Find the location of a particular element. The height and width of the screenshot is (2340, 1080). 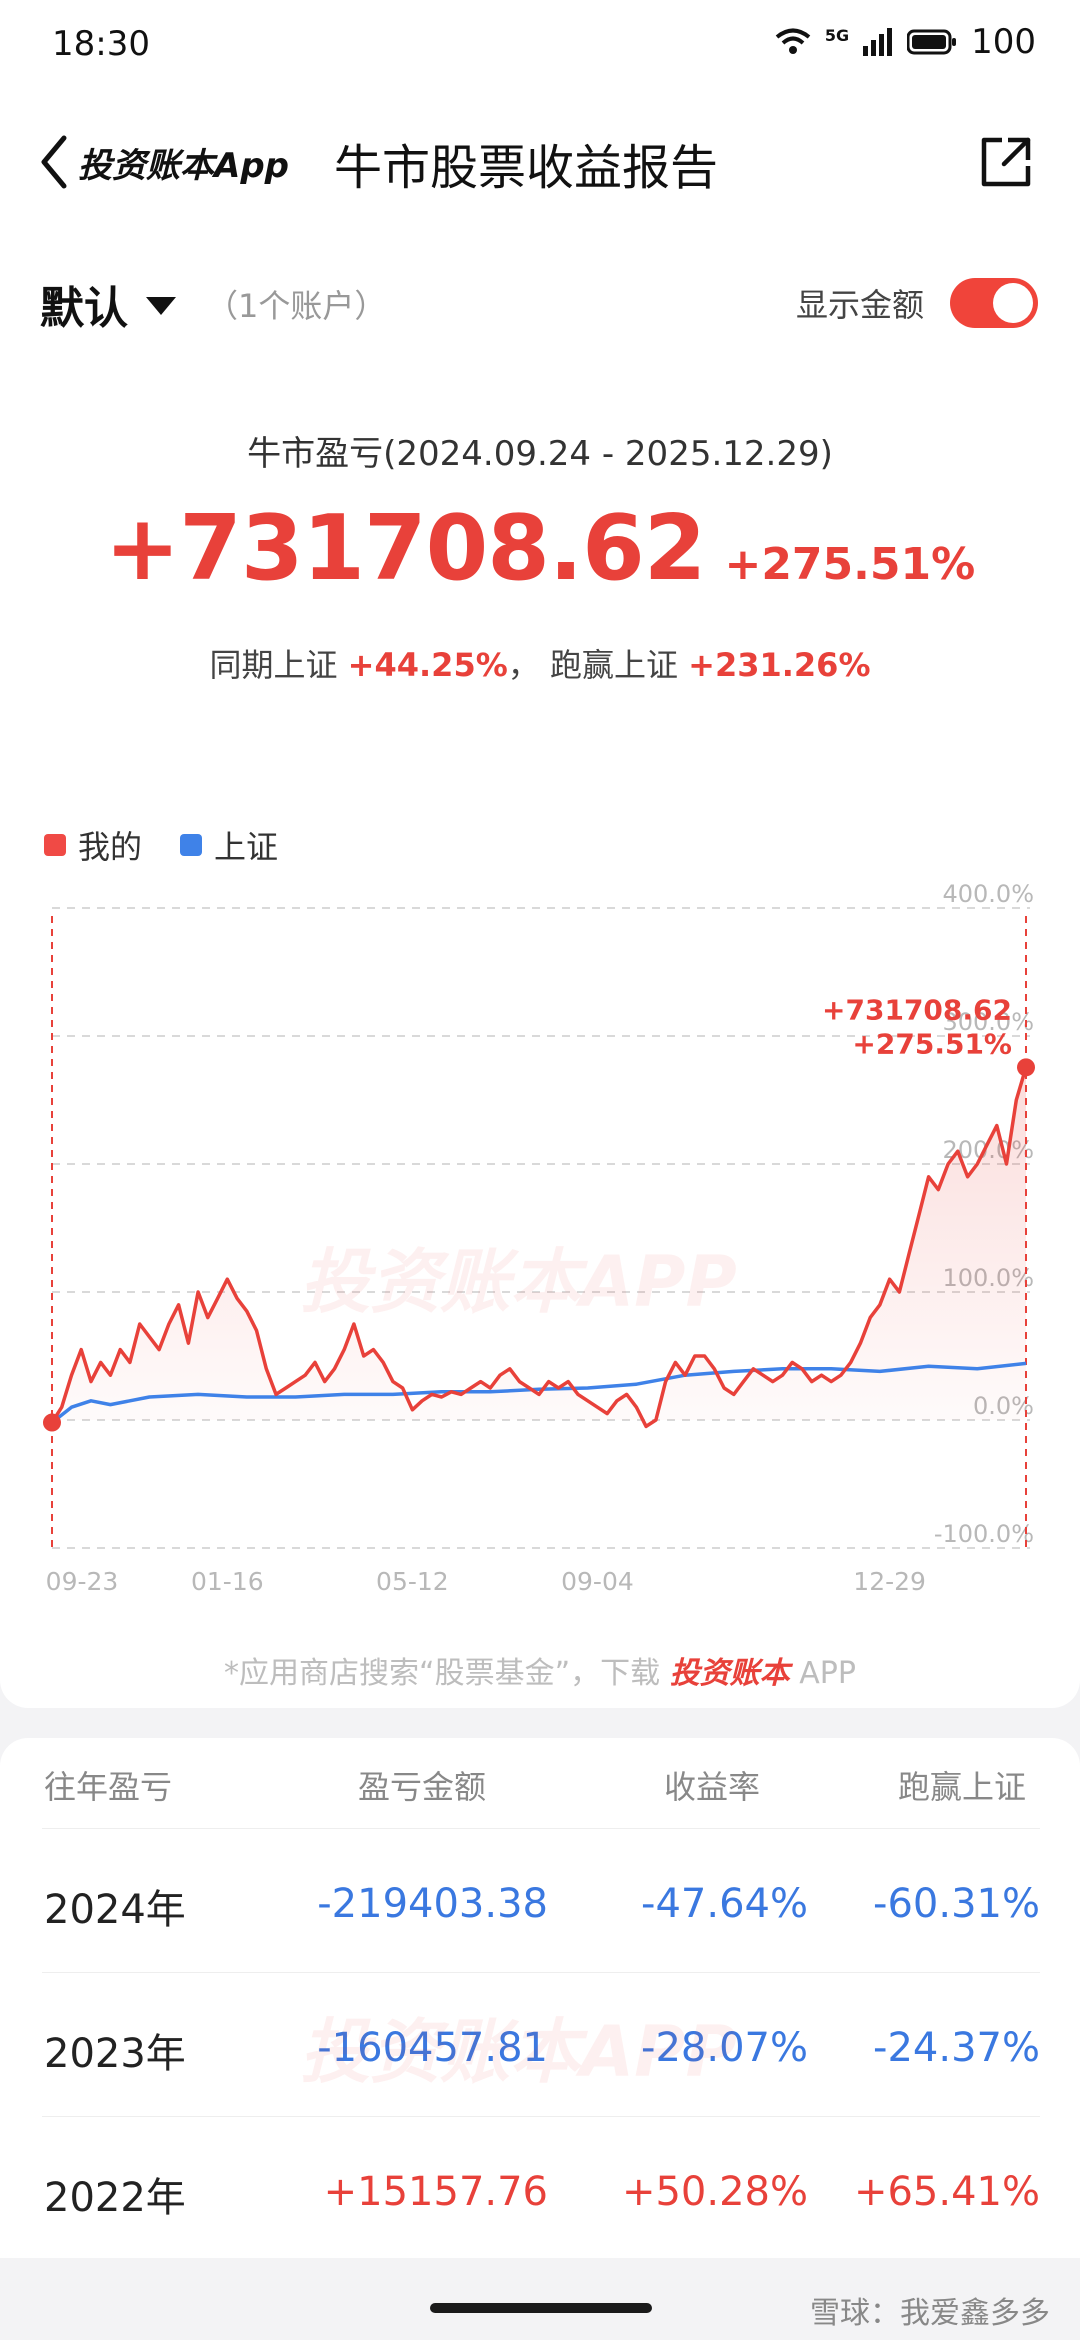

footnote-suffix: APP is located at coordinates (822, 1673).